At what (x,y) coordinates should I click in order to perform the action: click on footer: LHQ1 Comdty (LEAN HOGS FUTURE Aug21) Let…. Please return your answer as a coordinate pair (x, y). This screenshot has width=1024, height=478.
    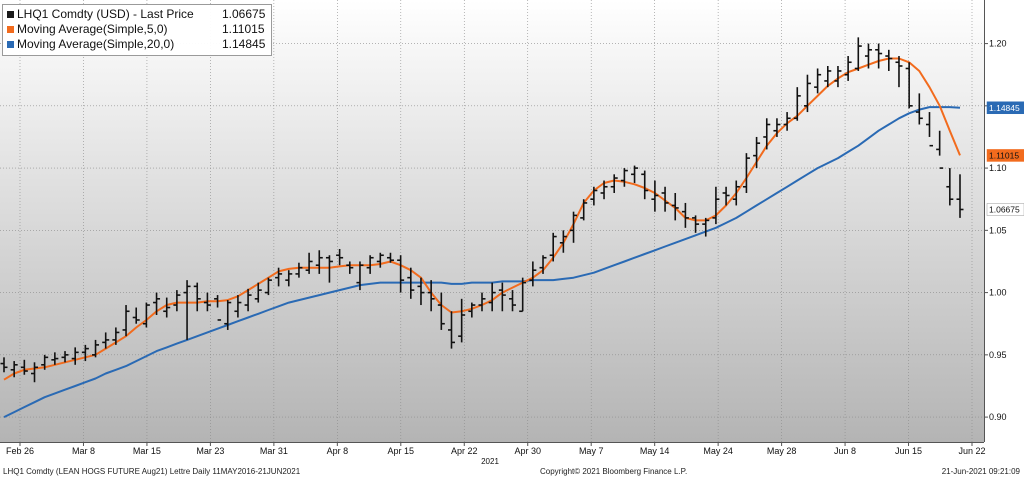
    Looking at the image, I should click on (512, 472).